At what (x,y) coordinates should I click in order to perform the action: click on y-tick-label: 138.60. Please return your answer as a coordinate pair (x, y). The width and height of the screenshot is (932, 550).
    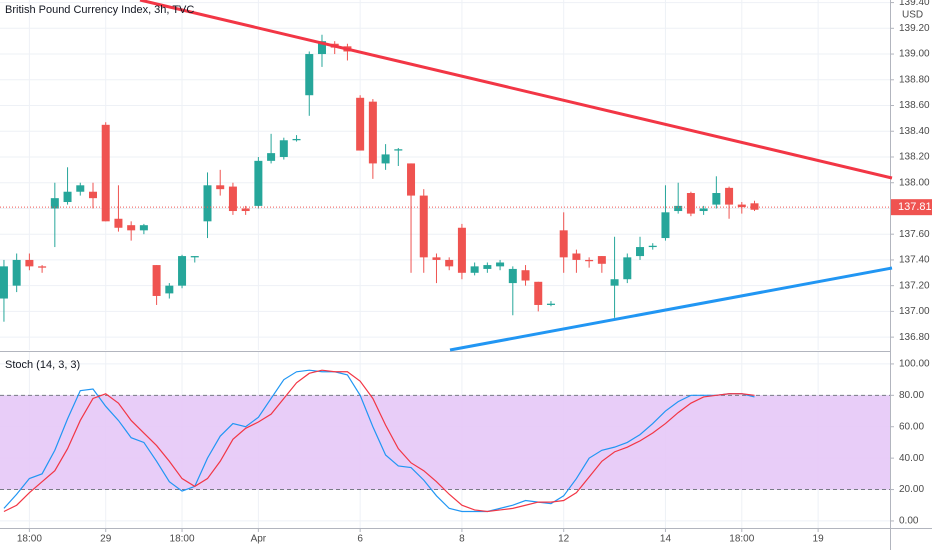
    Looking at the image, I should click on (914, 105).